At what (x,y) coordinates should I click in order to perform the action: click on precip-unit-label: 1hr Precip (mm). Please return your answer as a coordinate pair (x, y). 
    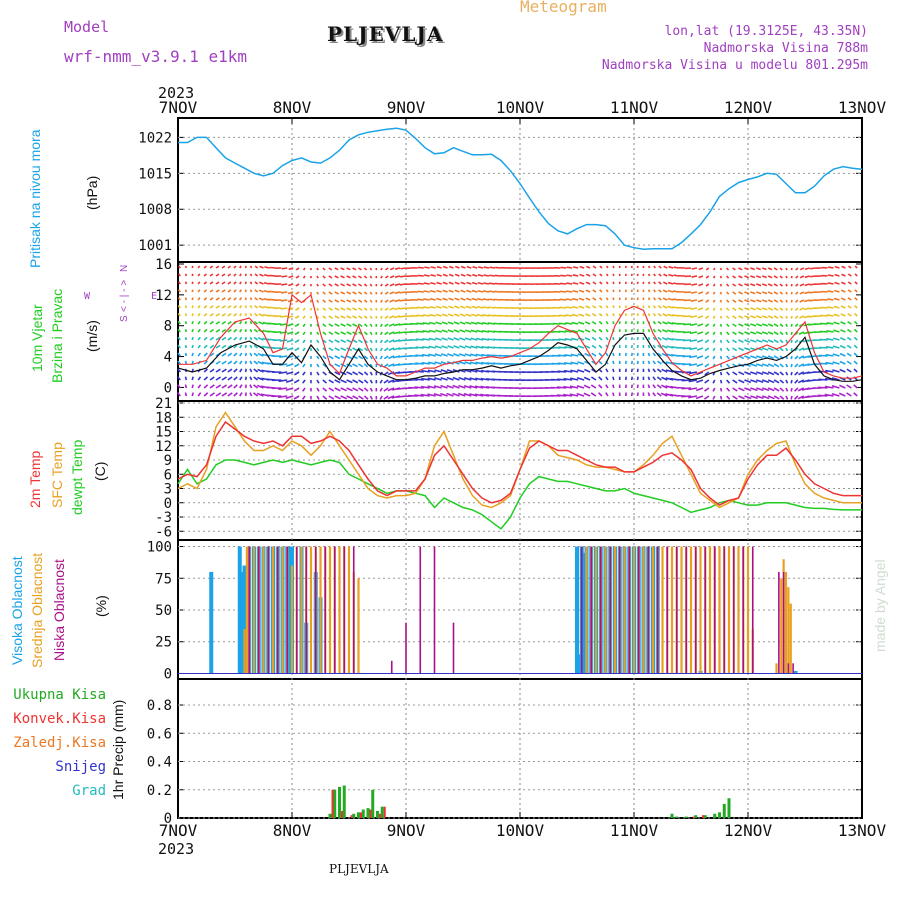
    Looking at the image, I should click on (118, 750).